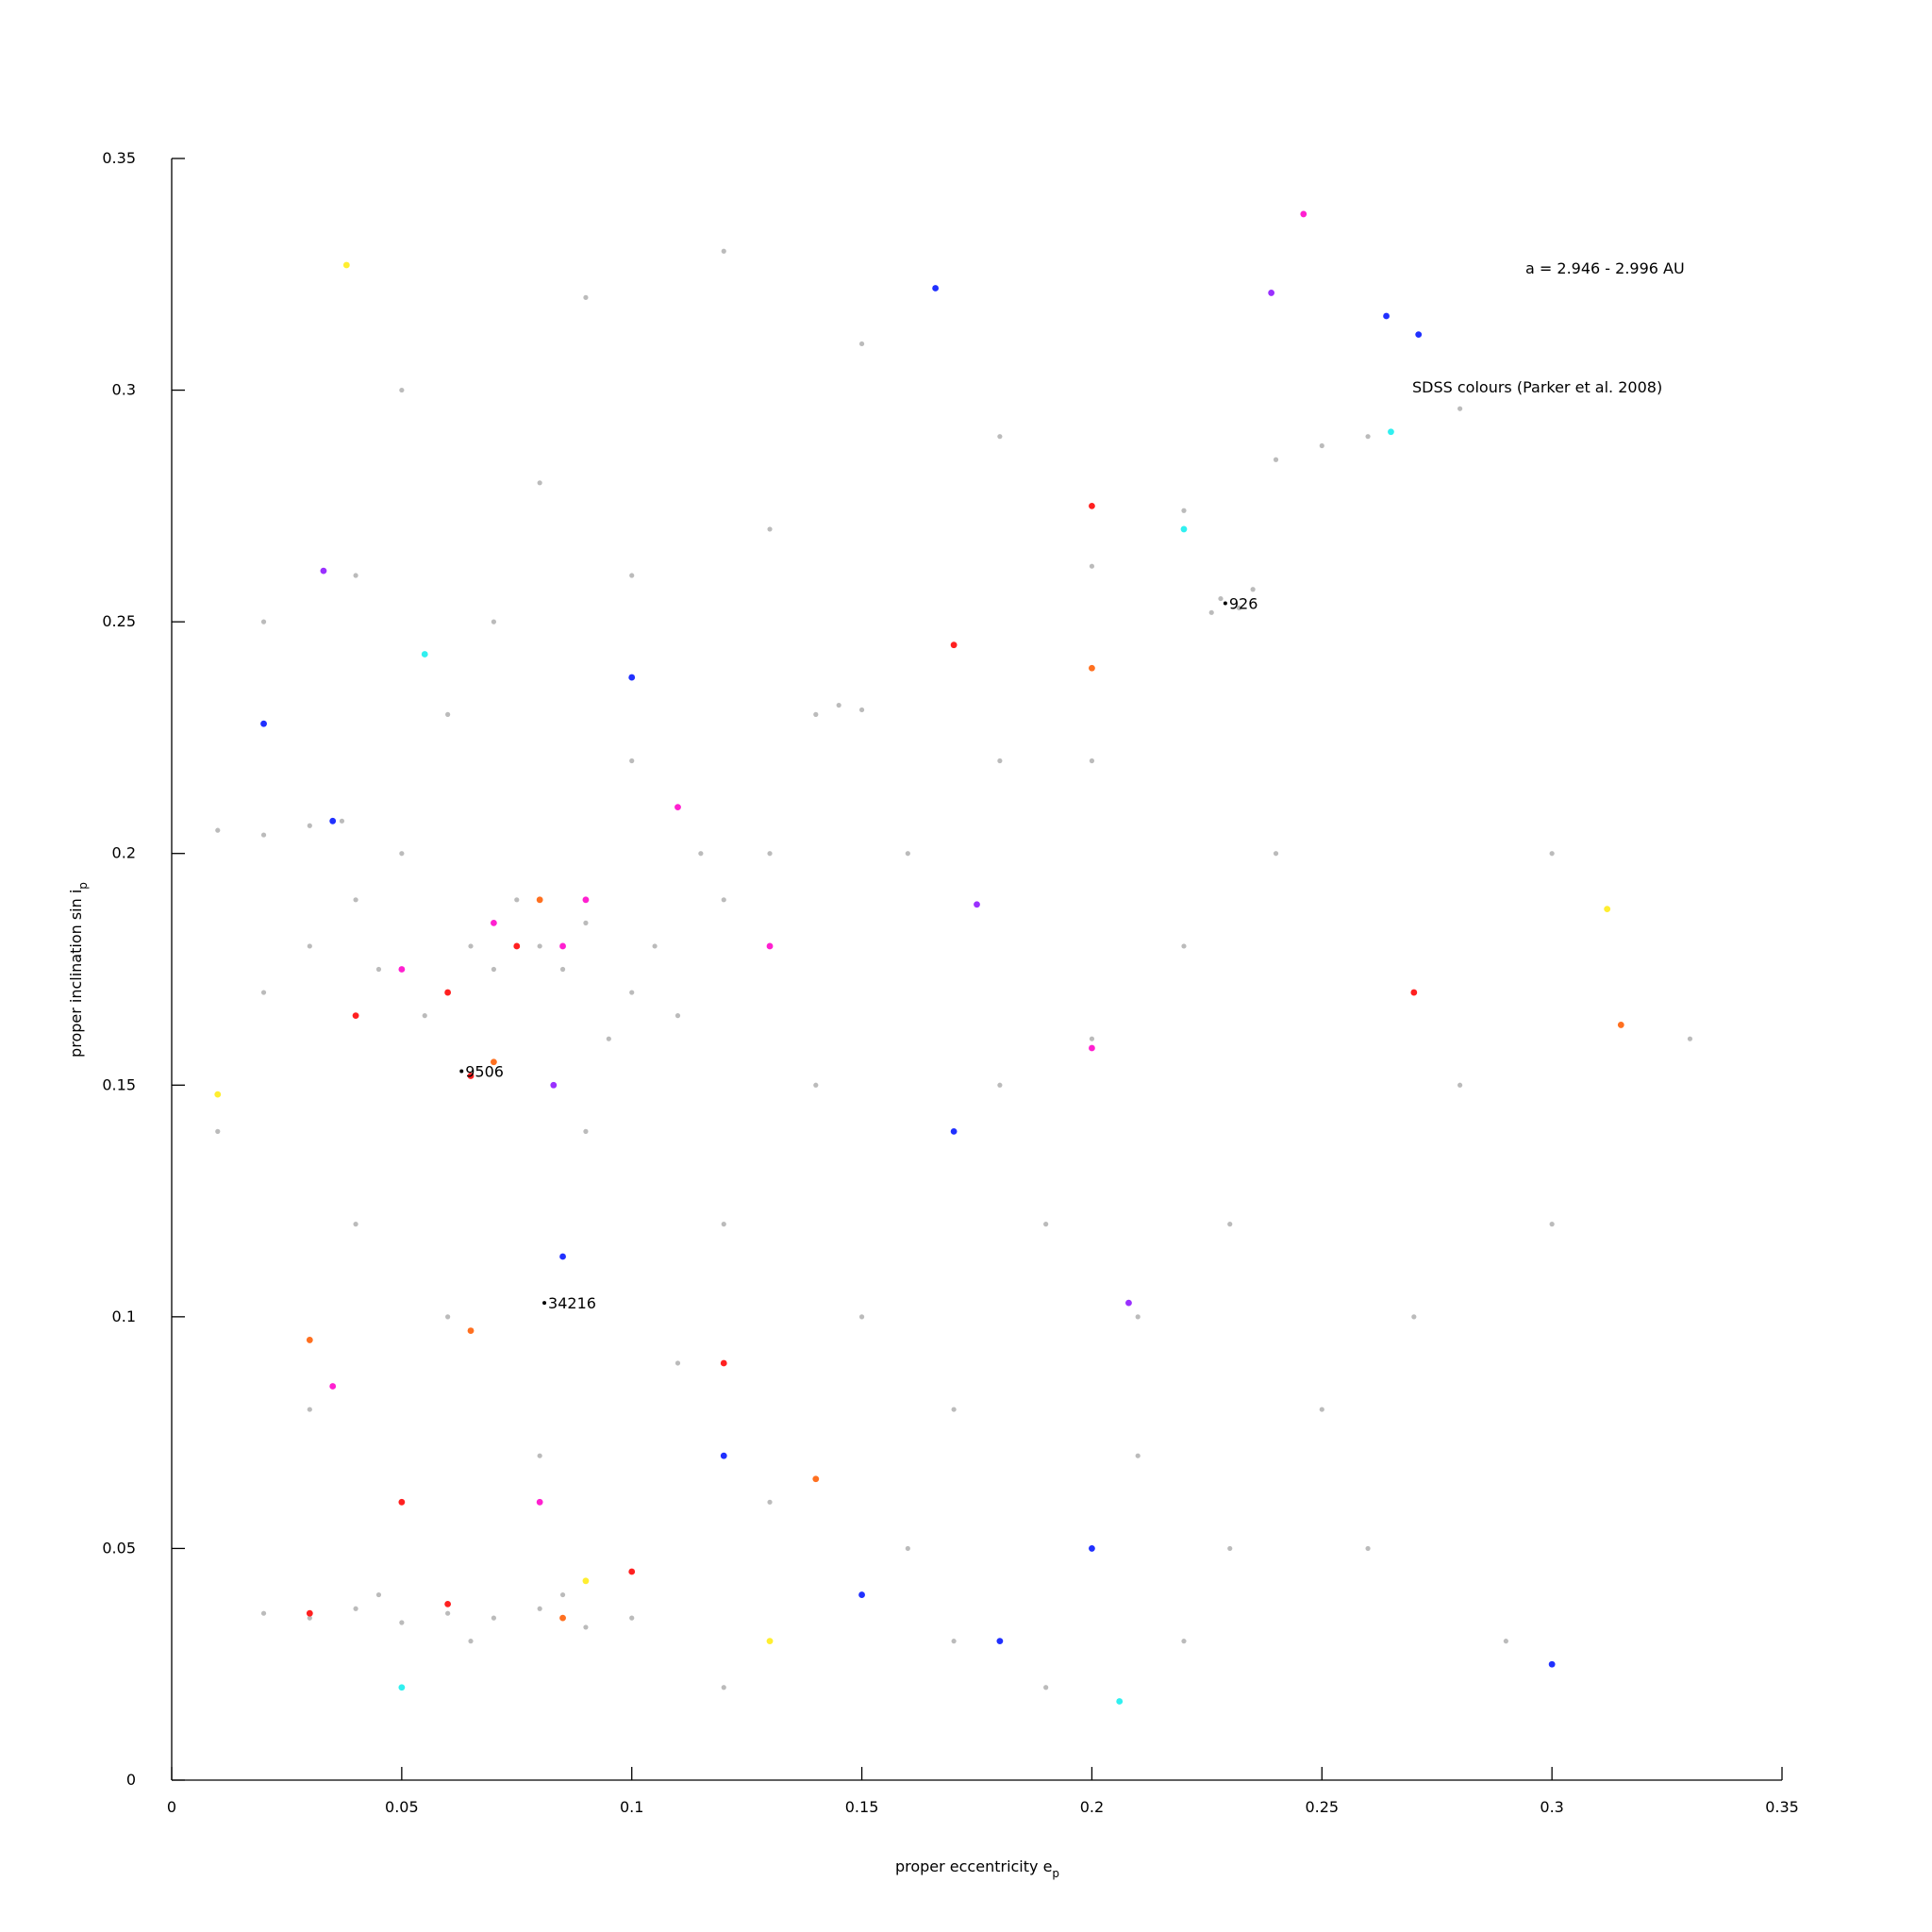 The width and height of the screenshot is (1932, 1932). What do you see at coordinates (1322, 1807) in the screenshot?
I see `x-tick-label: 0.25` at bounding box center [1322, 1807].